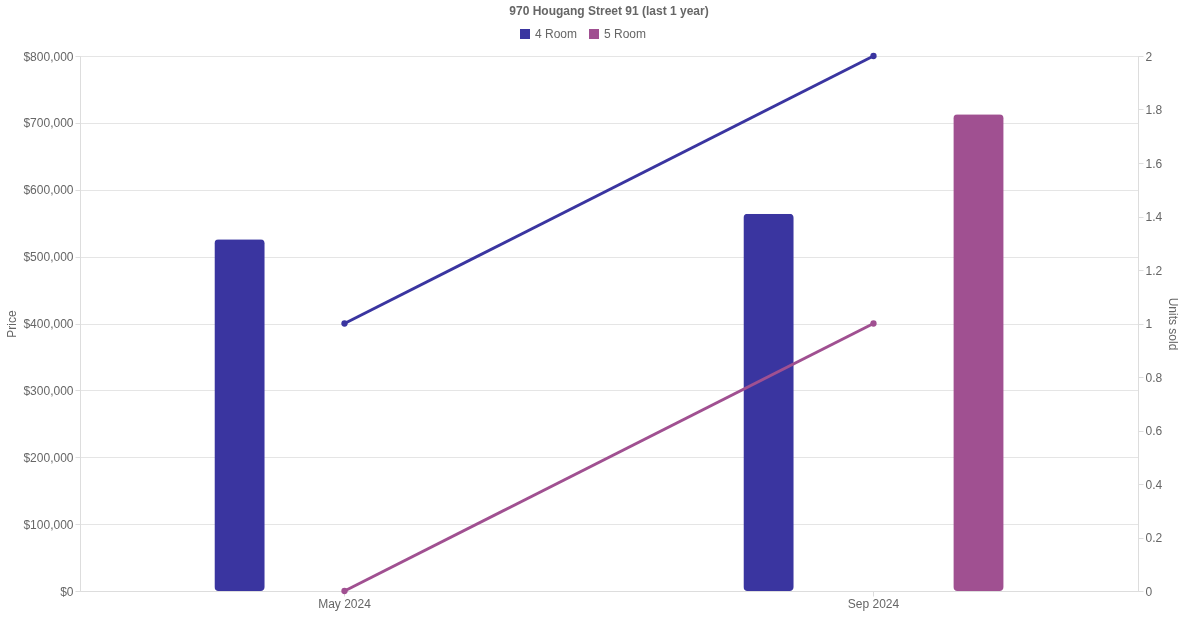  What do you see at coordinates (1154, 484) in the screenshot?
I see `y2-tick-label: 0.4` at bounding box center [1154, 484].